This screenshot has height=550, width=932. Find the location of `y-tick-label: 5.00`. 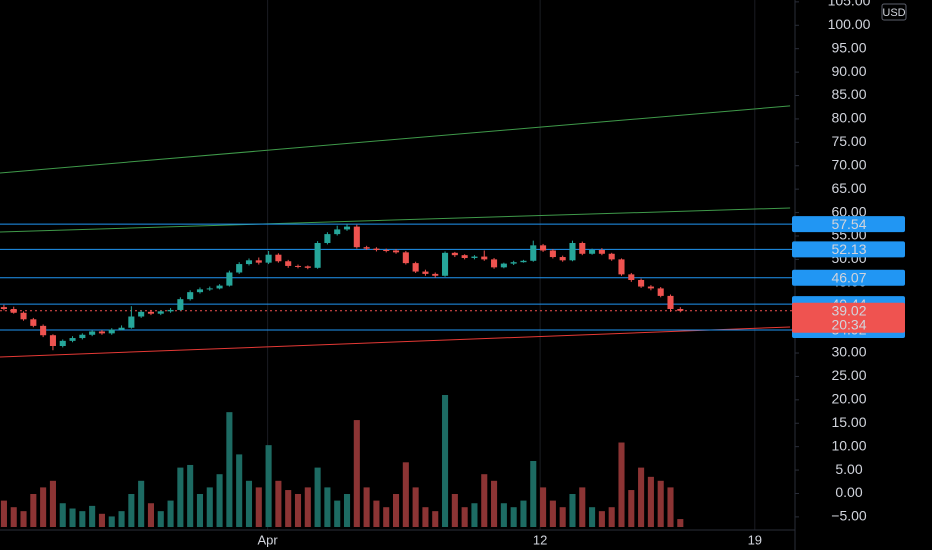

y-tick-label: 5.00 is located at coordinates (848, 469).